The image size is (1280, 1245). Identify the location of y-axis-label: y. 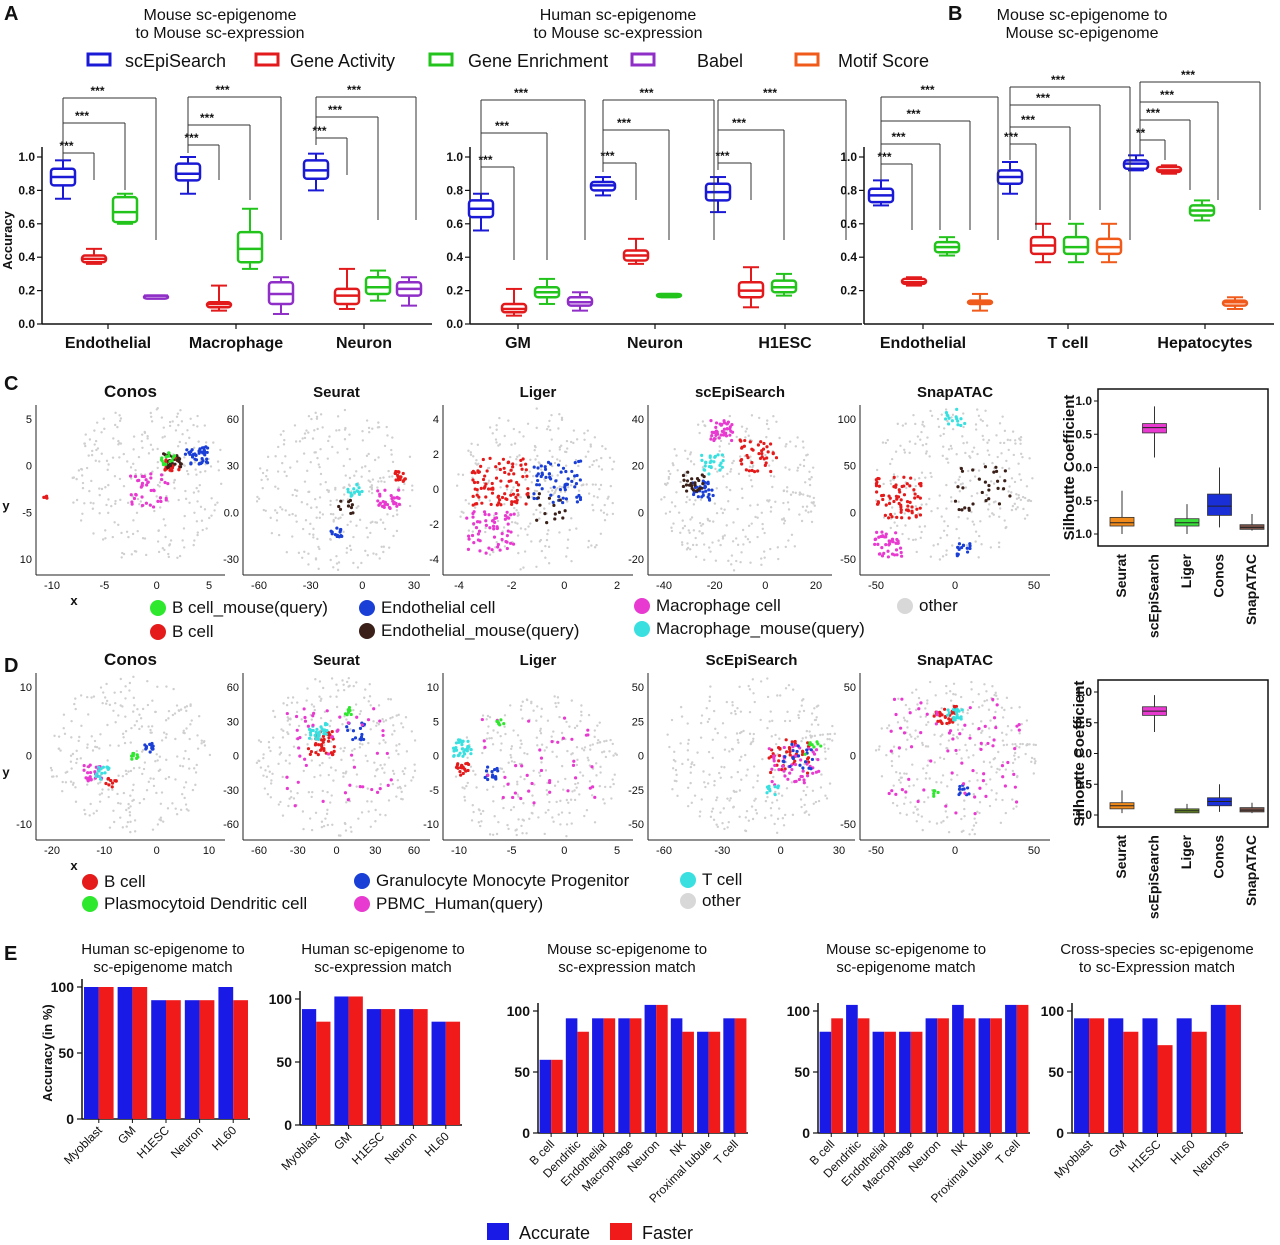
(6, 772).